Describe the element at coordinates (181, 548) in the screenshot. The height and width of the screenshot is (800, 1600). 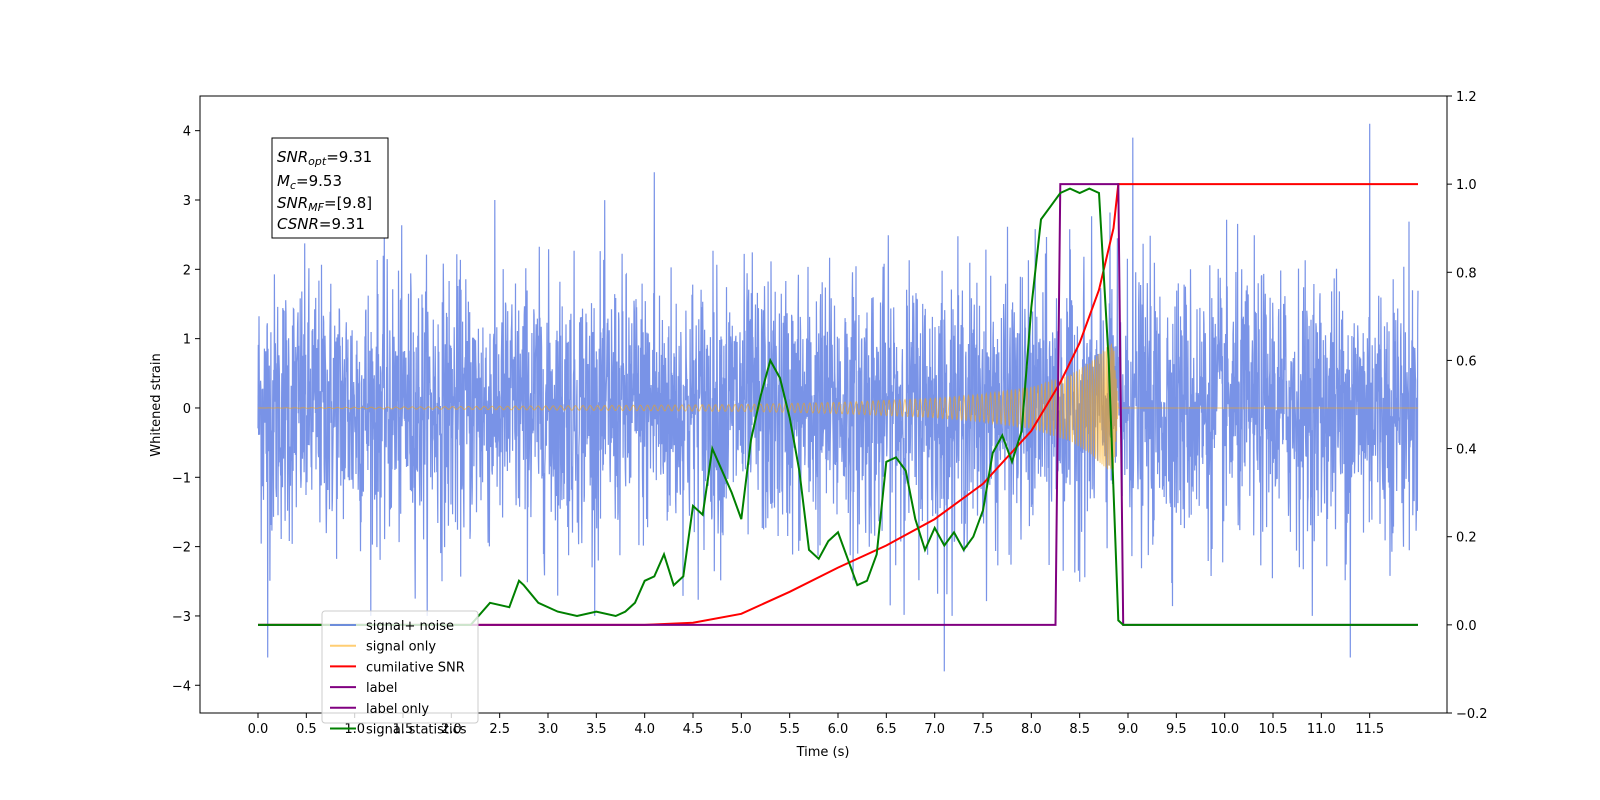
I see `y-tick-label: −2` at that location.